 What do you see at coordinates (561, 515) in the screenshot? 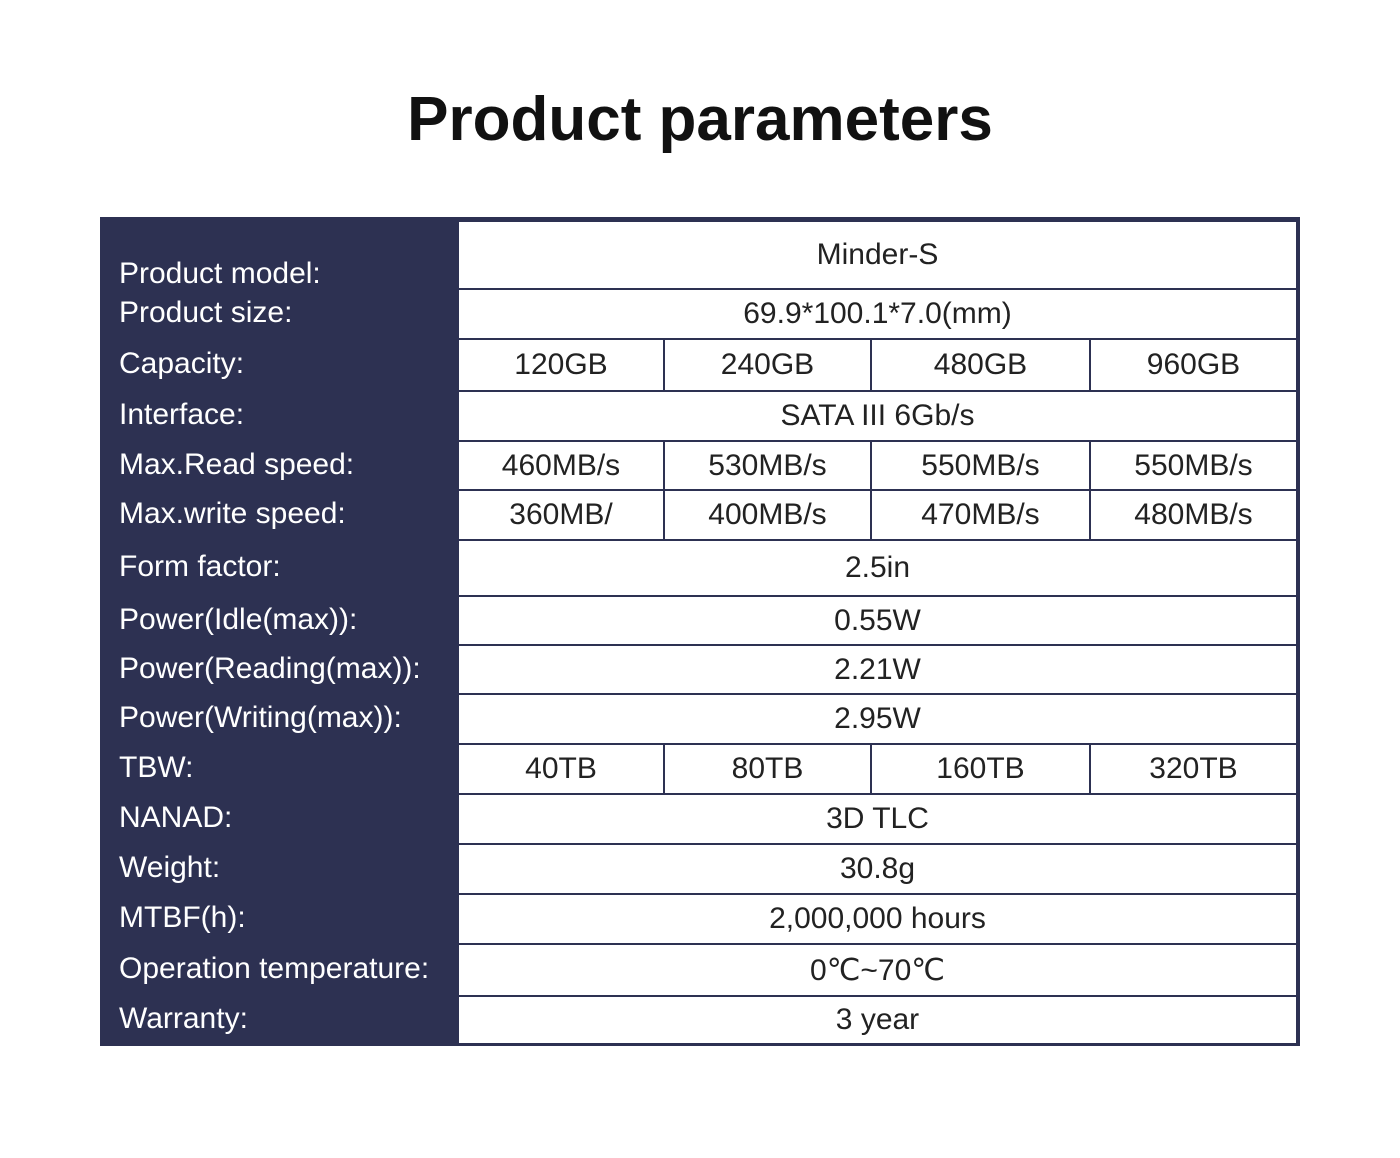
I see `value-cell: 360MB/` at bounding box center [561, 515].